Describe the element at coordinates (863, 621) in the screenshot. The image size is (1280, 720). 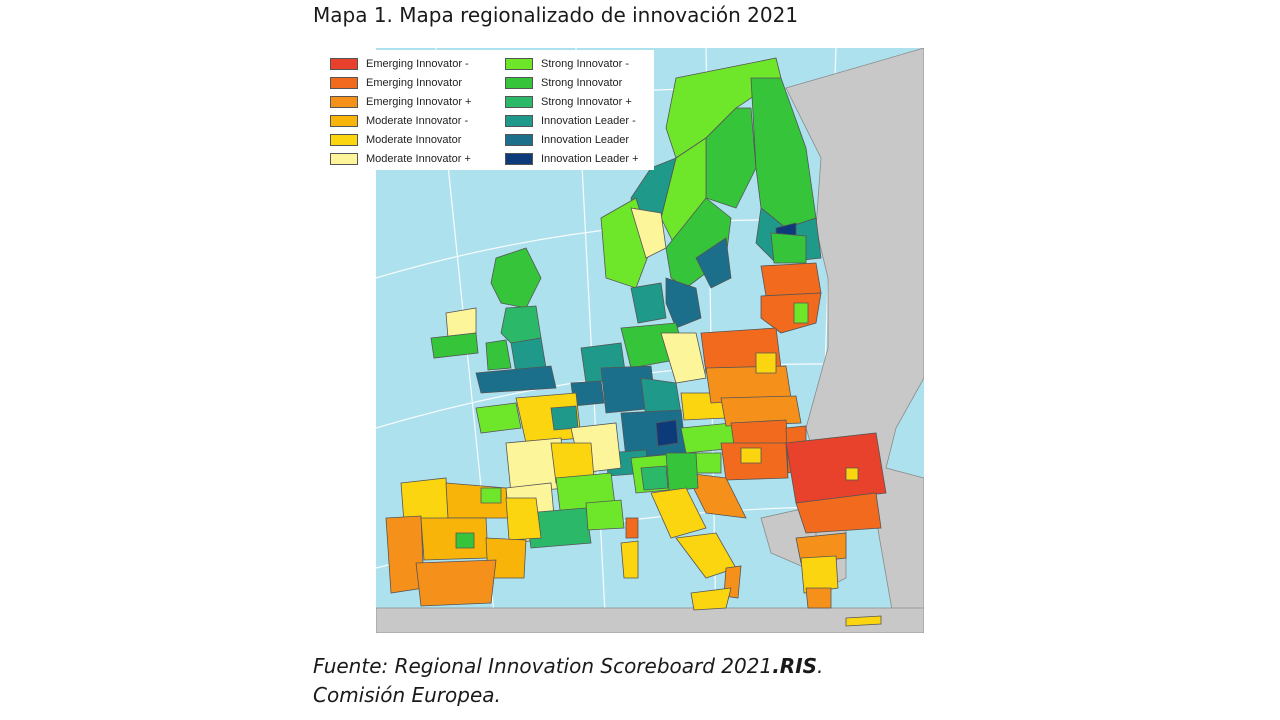
I see `region-crete` at that location.